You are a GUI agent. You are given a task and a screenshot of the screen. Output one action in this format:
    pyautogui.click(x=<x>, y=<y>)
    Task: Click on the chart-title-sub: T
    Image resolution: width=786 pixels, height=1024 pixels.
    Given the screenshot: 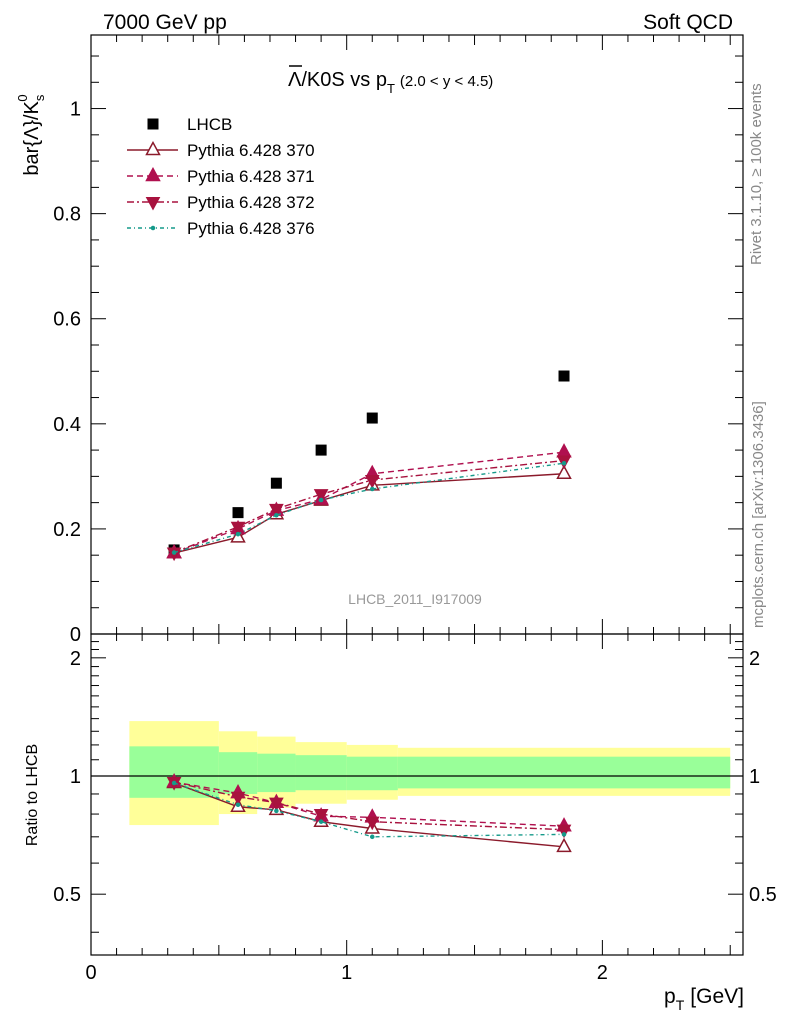 What is the action you would take?
    pyautogui.click(x=391, y=88)
    